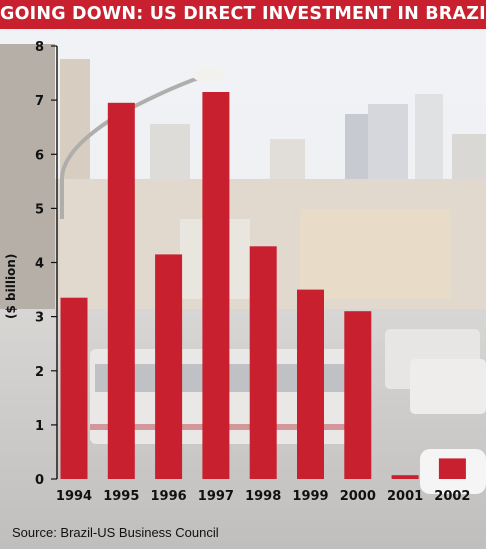  Describe the element at coordinates (121, 496) in the screenshot. I see `x-tick-label-1995: 1995` at that location.